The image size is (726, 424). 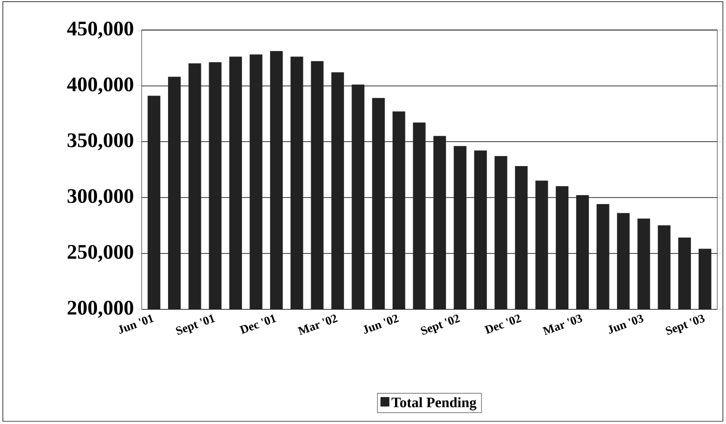 I want to click on x-tick-label: Dec '02, so click(x=503, y=324).